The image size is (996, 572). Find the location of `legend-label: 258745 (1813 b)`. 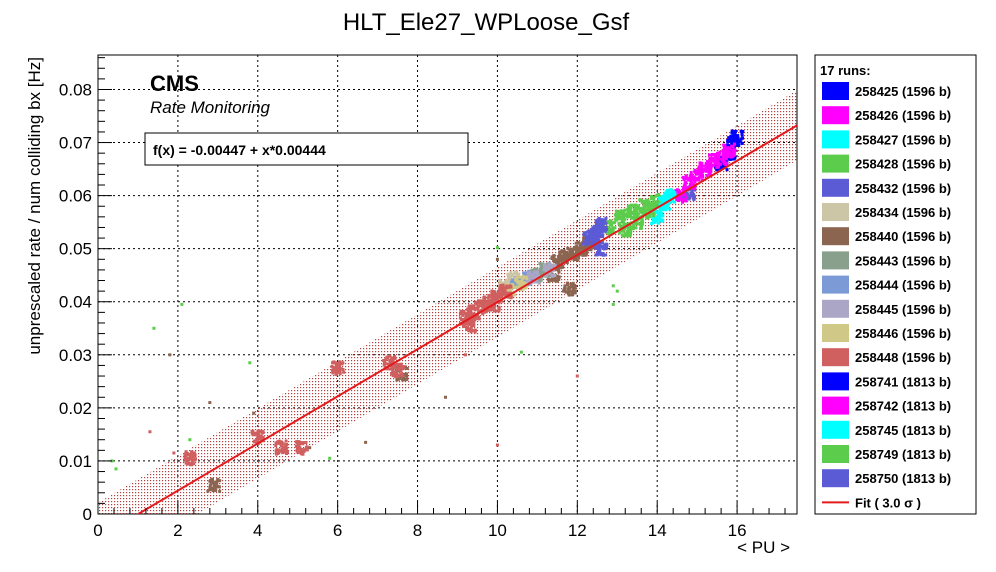

legend-label: 258745 (1813 b) is located at coordinates (903, 430).